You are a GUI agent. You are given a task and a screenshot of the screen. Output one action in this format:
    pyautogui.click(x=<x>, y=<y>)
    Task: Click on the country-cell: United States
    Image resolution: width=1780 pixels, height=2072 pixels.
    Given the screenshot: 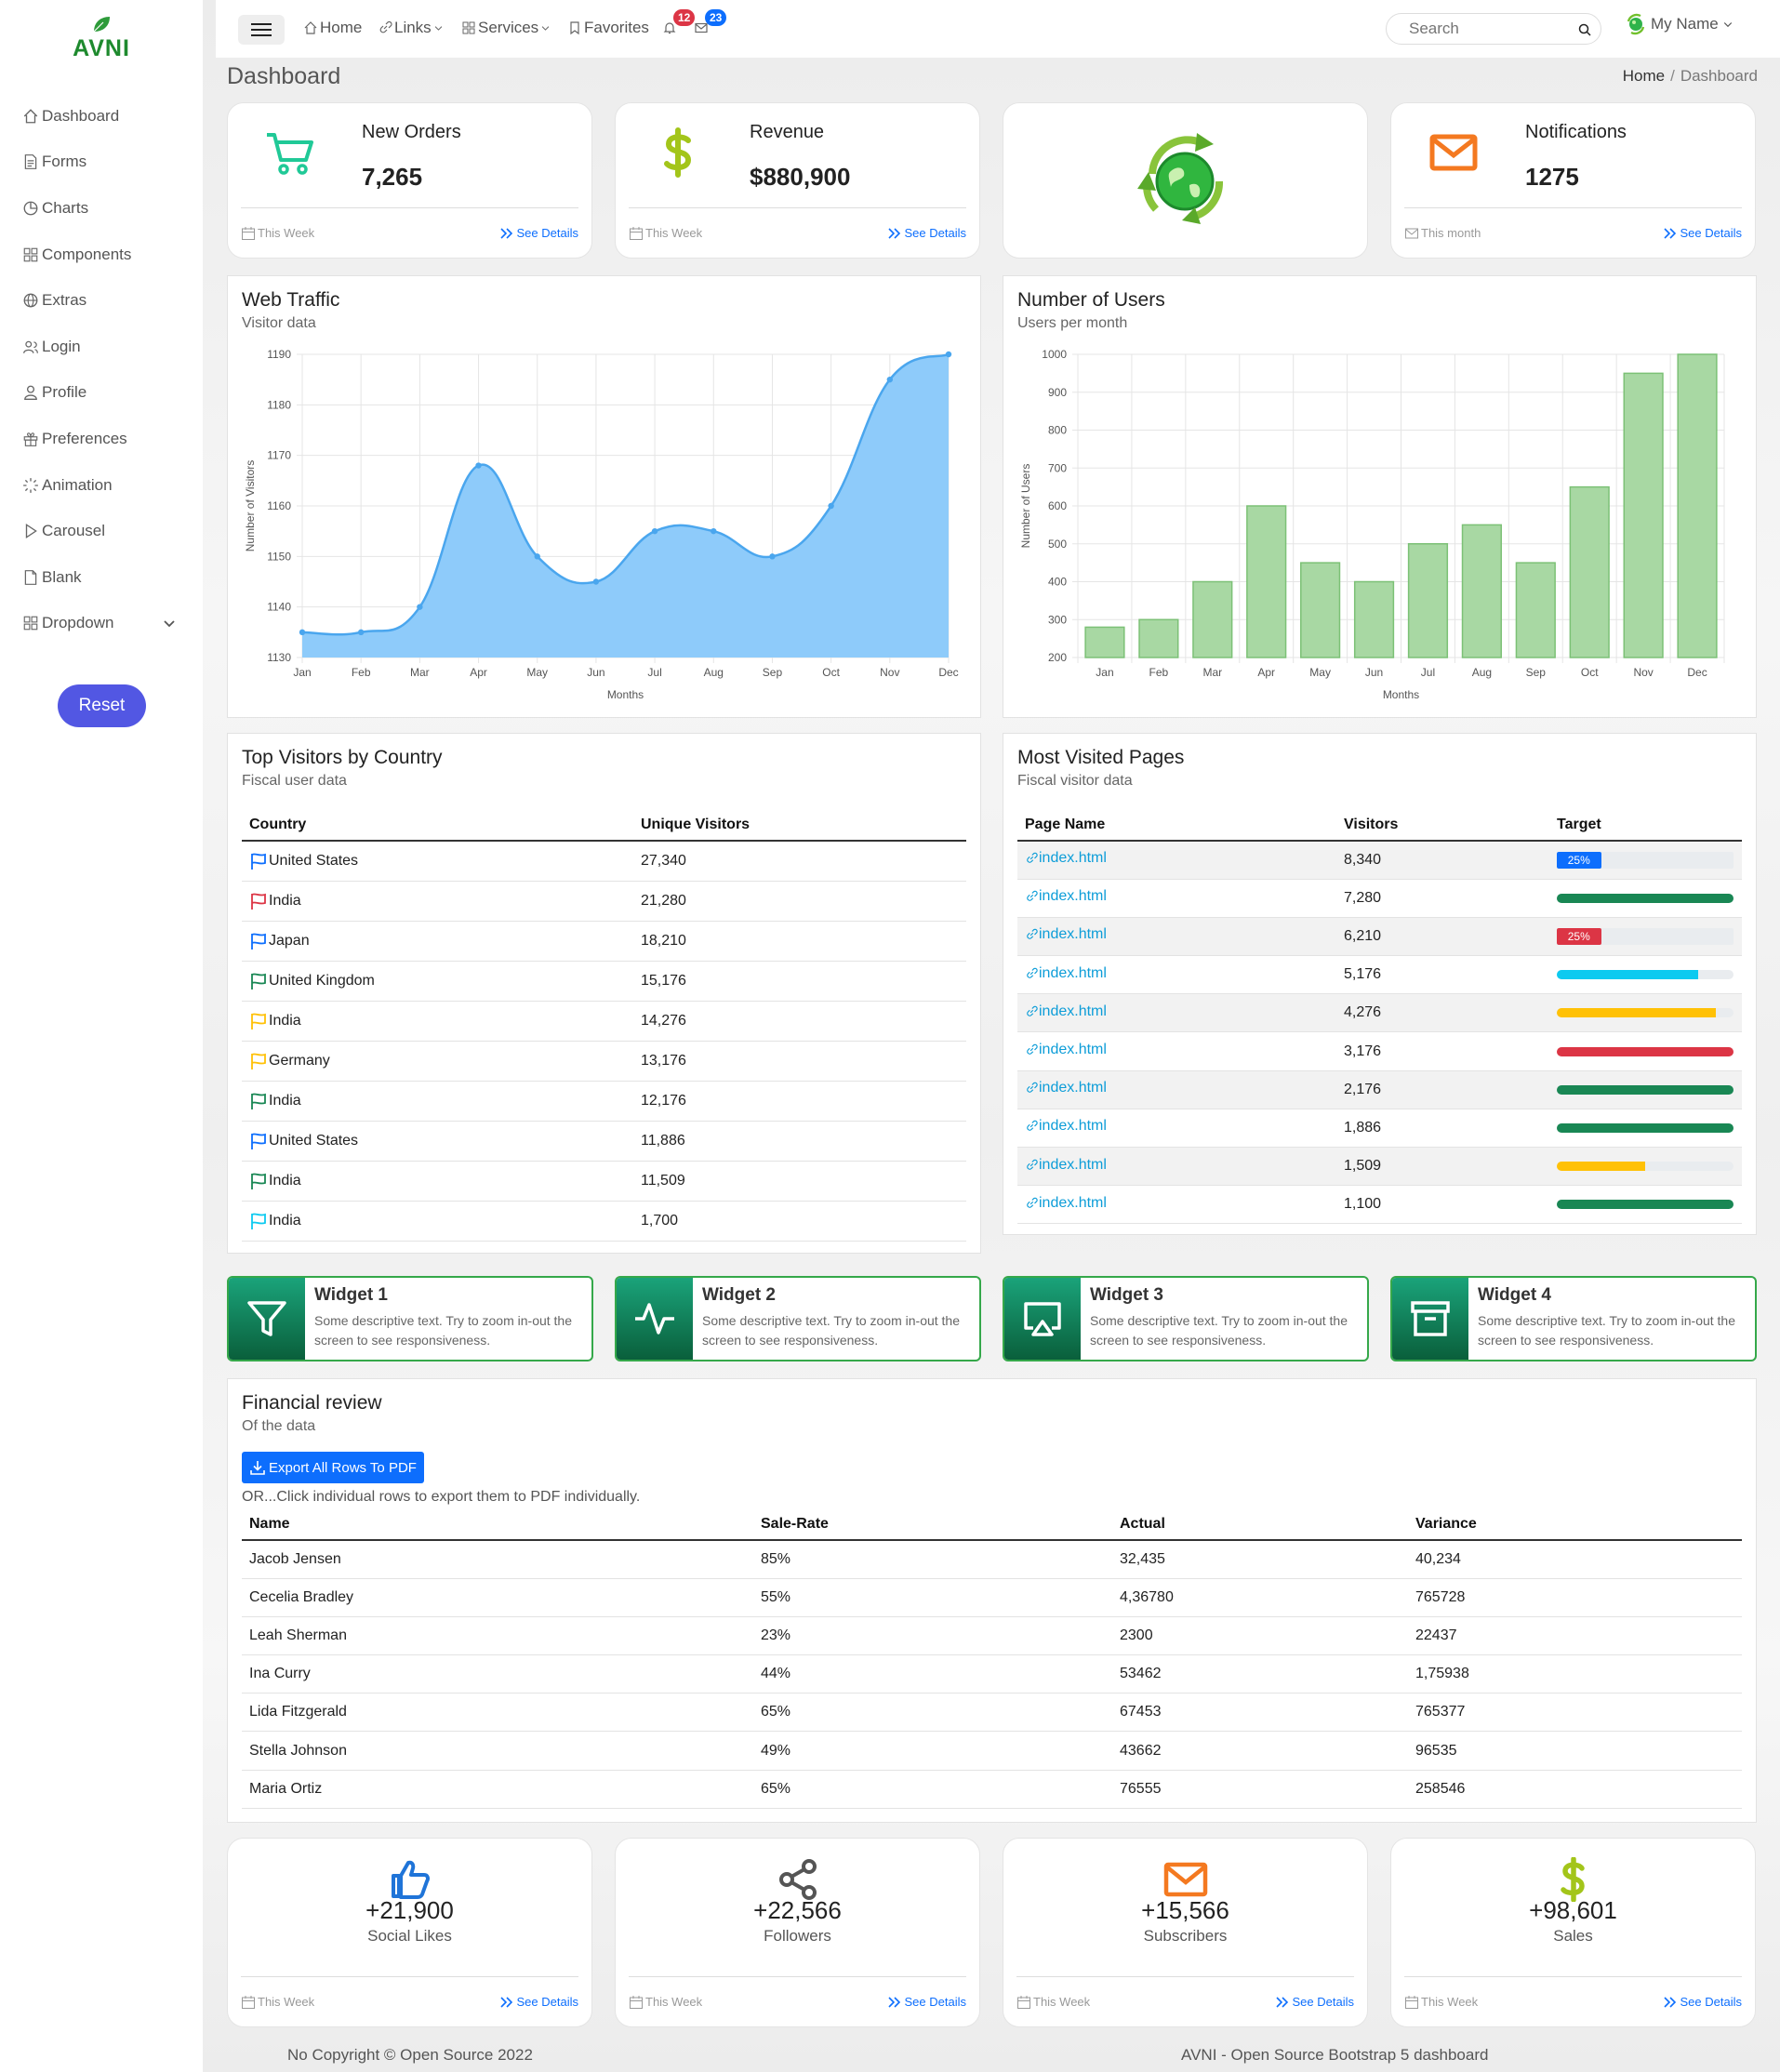 What is the action you would take?
    pyautogui.click(x=437, y=861)
    